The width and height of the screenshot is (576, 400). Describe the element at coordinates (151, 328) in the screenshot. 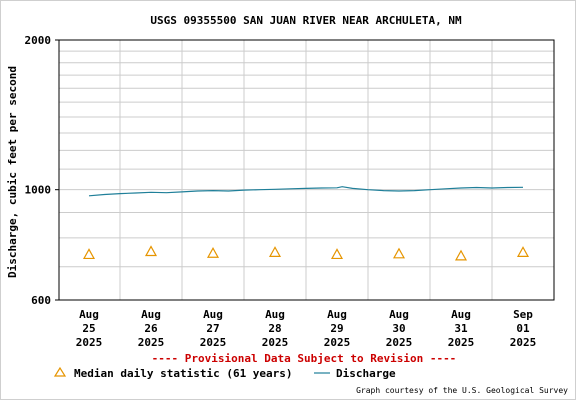

I see `x-tick-label: 26` at that location.